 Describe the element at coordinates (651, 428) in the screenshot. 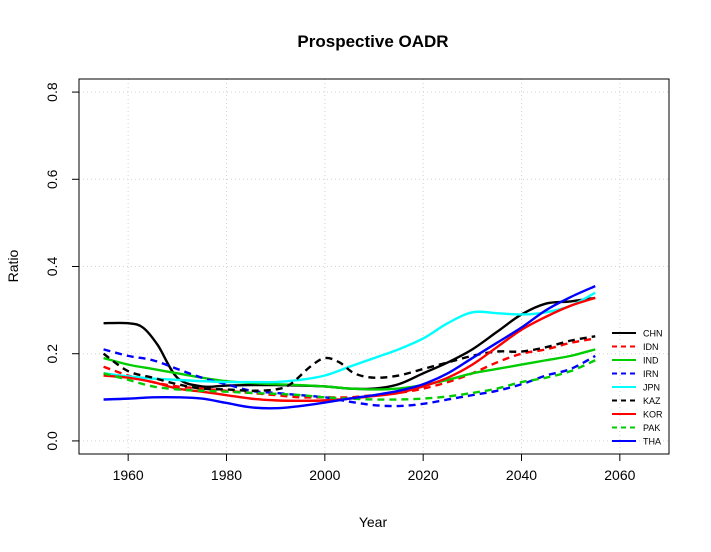

I see `legend-label-pak: PAK` at that location.